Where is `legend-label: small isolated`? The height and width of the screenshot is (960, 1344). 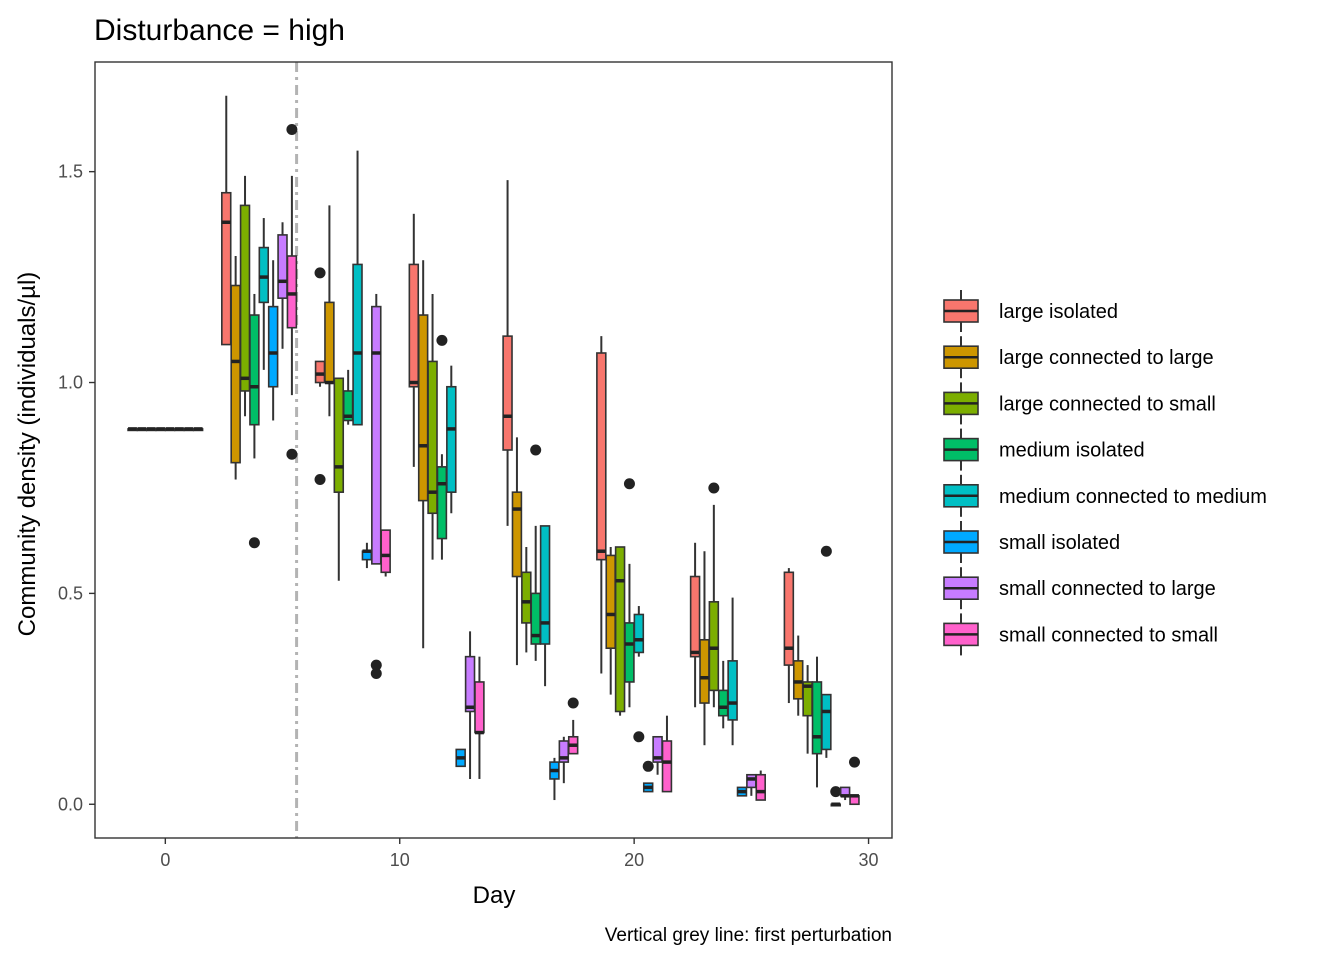 legend-label: small isolated is located at coordinates (1059, 543).